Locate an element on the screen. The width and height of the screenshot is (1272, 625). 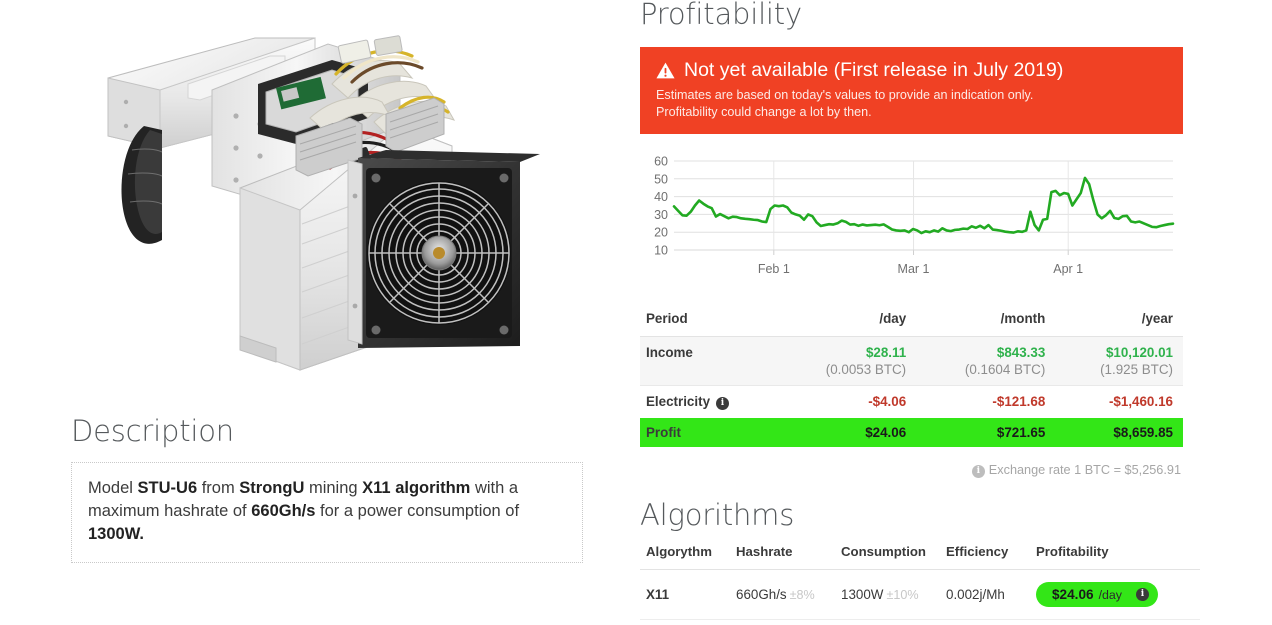
description-fragment-3: StrongU is located at coordinates (272, 488).